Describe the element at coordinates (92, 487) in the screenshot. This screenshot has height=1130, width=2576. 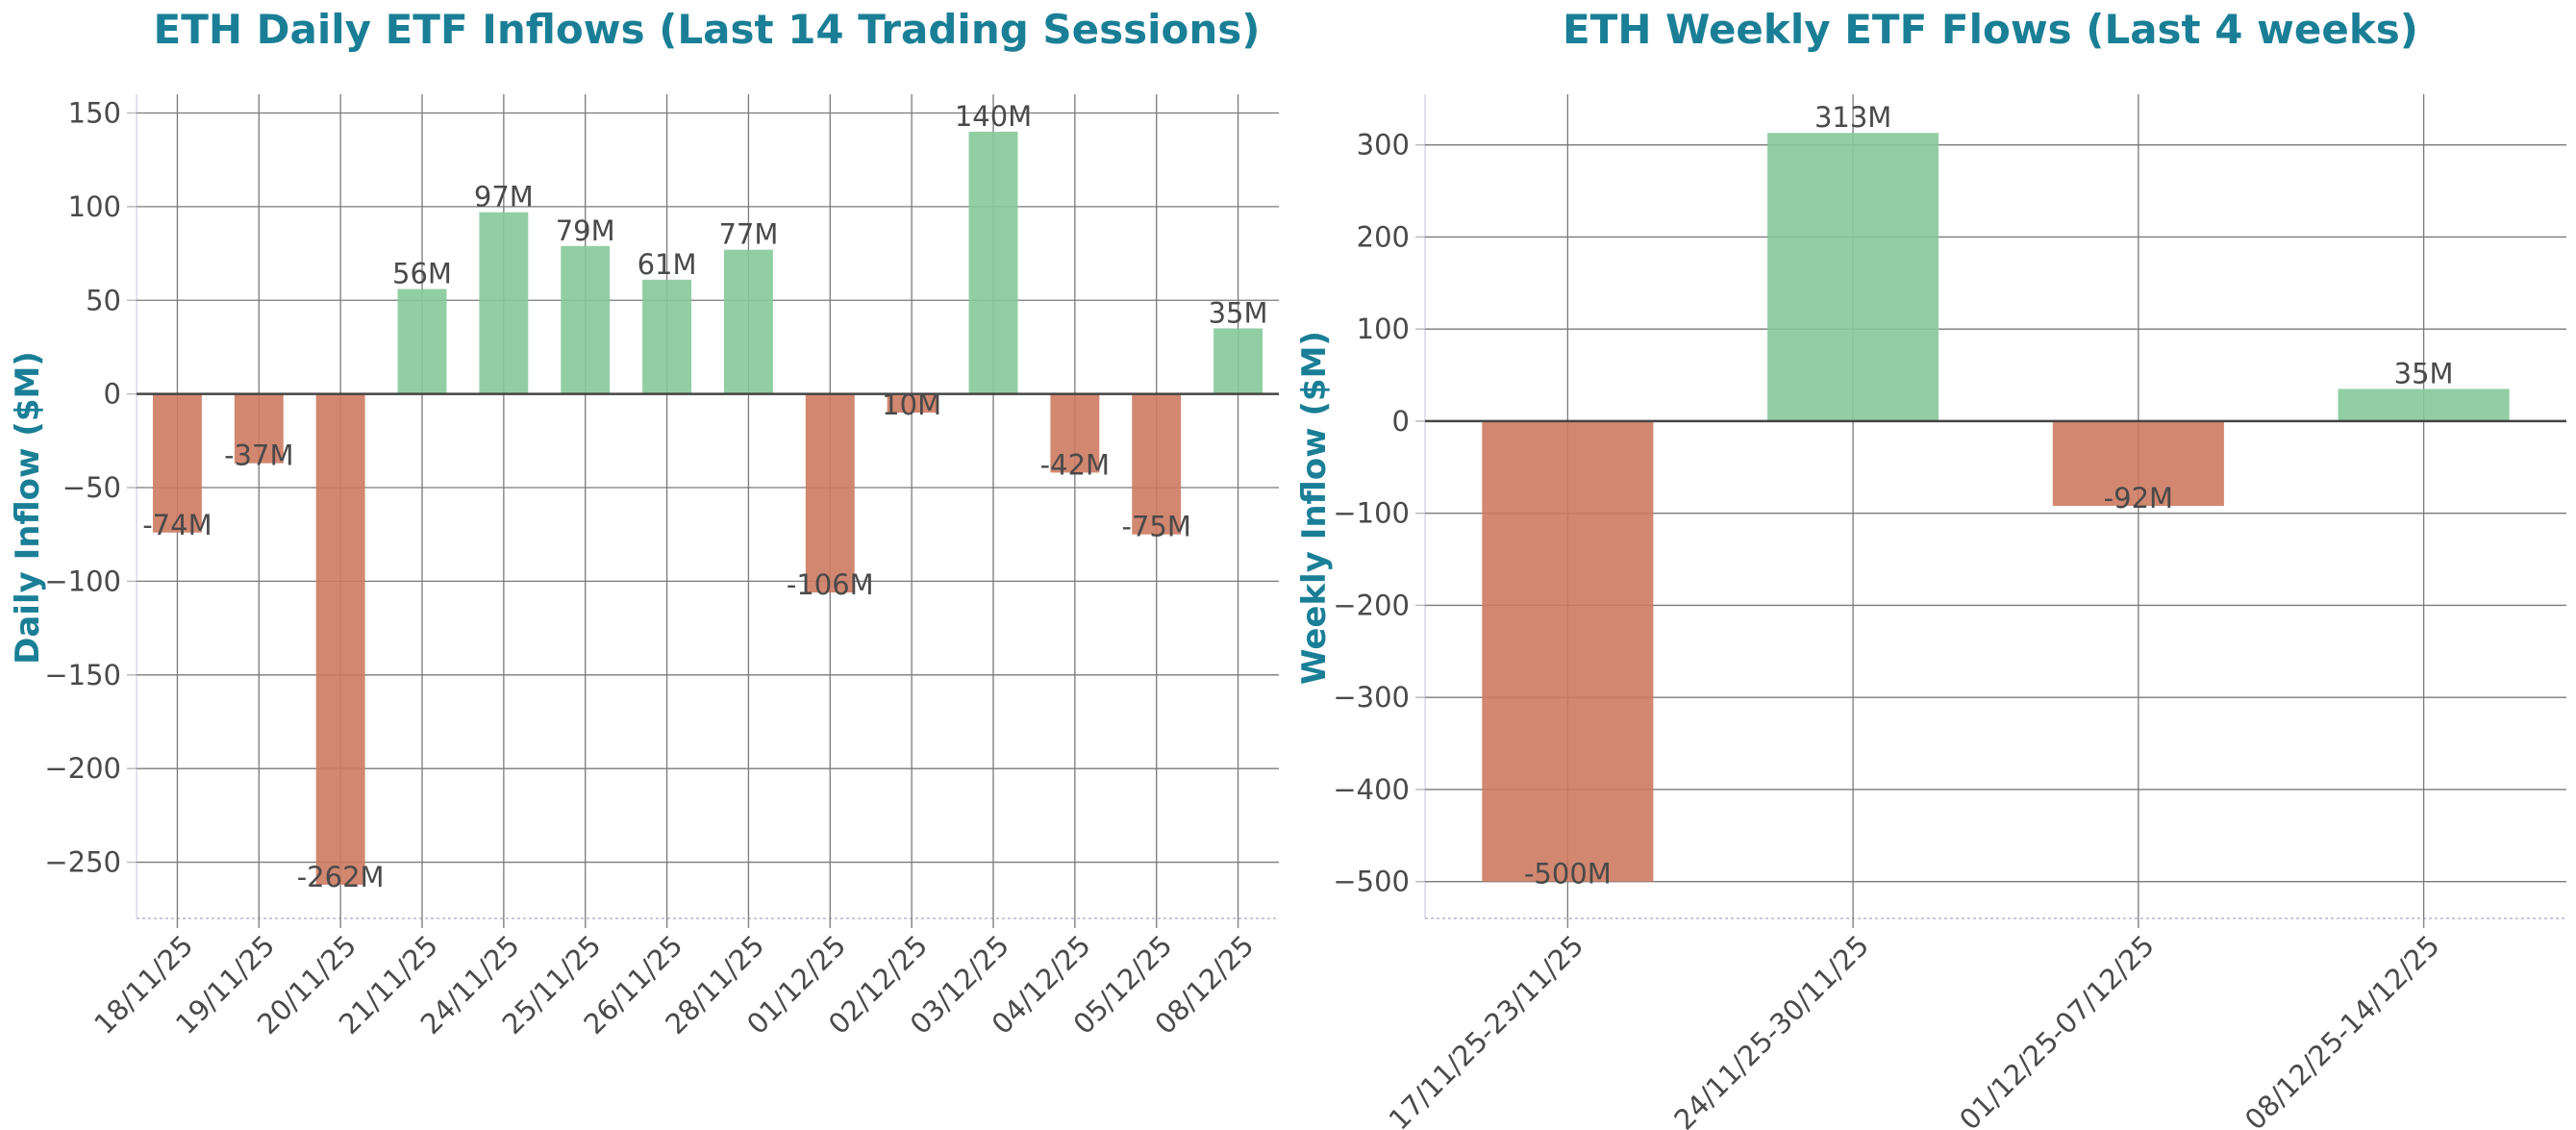
I see `y-tick-label: −50` at that location.